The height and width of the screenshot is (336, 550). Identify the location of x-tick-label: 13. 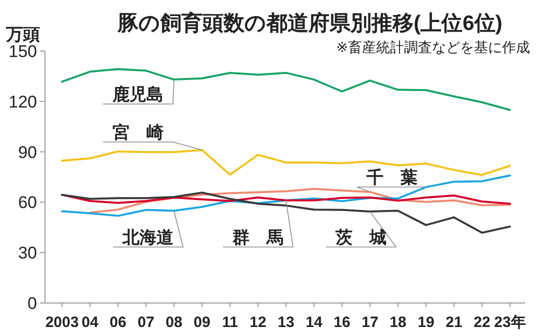
(286, 322).